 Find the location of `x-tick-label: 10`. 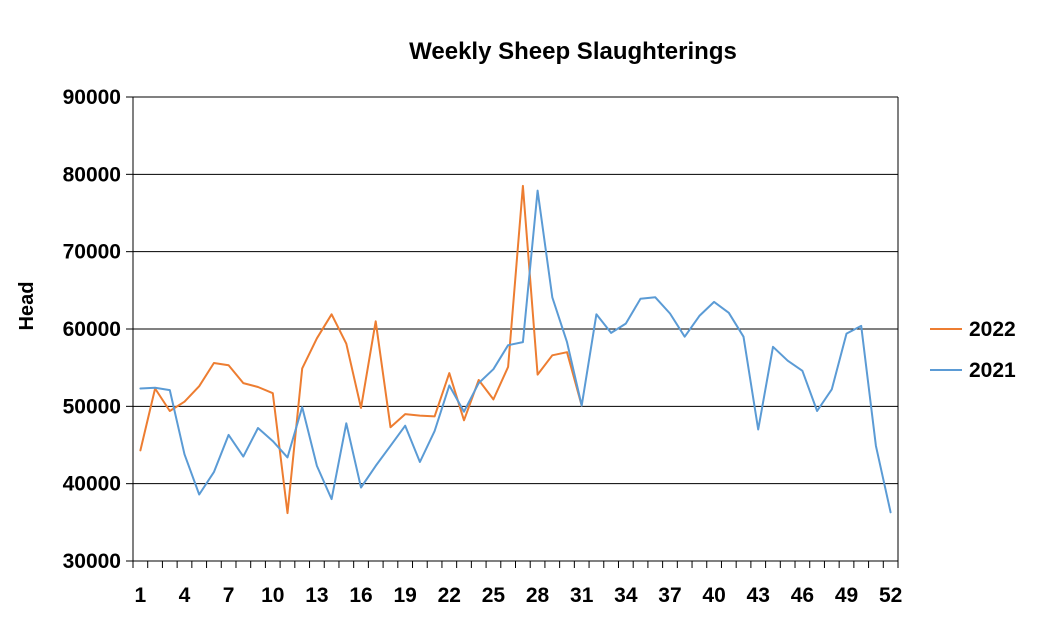

x-tick-label: 10 is located at coordinates (272, 595).